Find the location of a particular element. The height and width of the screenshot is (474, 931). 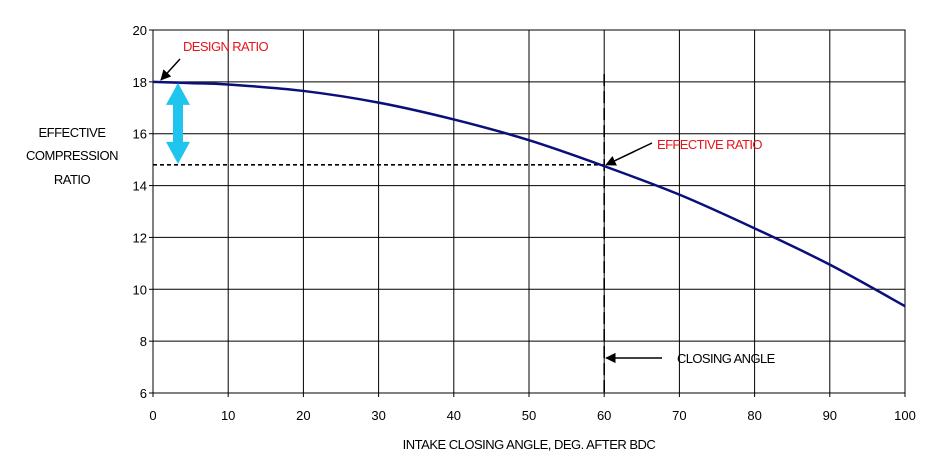

x-tick-label: 30 is located at coordinates (378, 415).